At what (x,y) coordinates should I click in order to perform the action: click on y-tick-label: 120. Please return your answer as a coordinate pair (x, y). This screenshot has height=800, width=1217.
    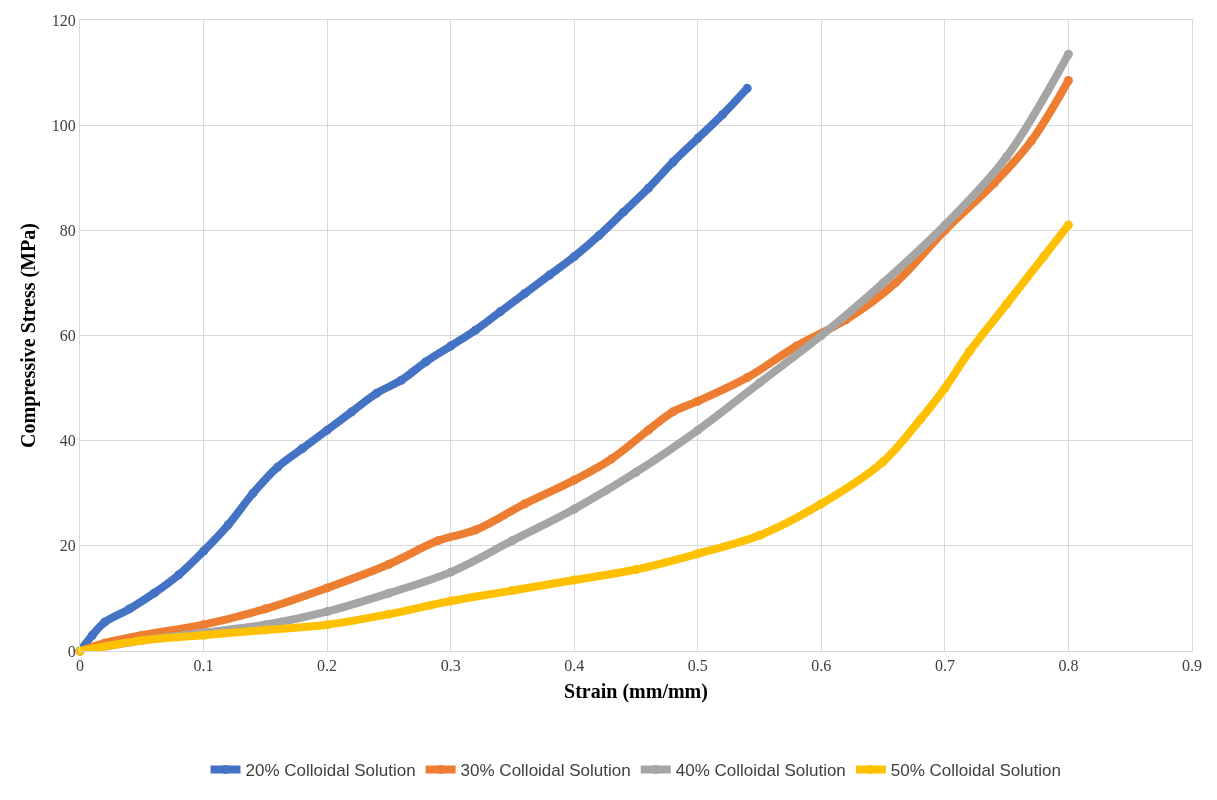
    Looking at the image, I should click on (63, 20).